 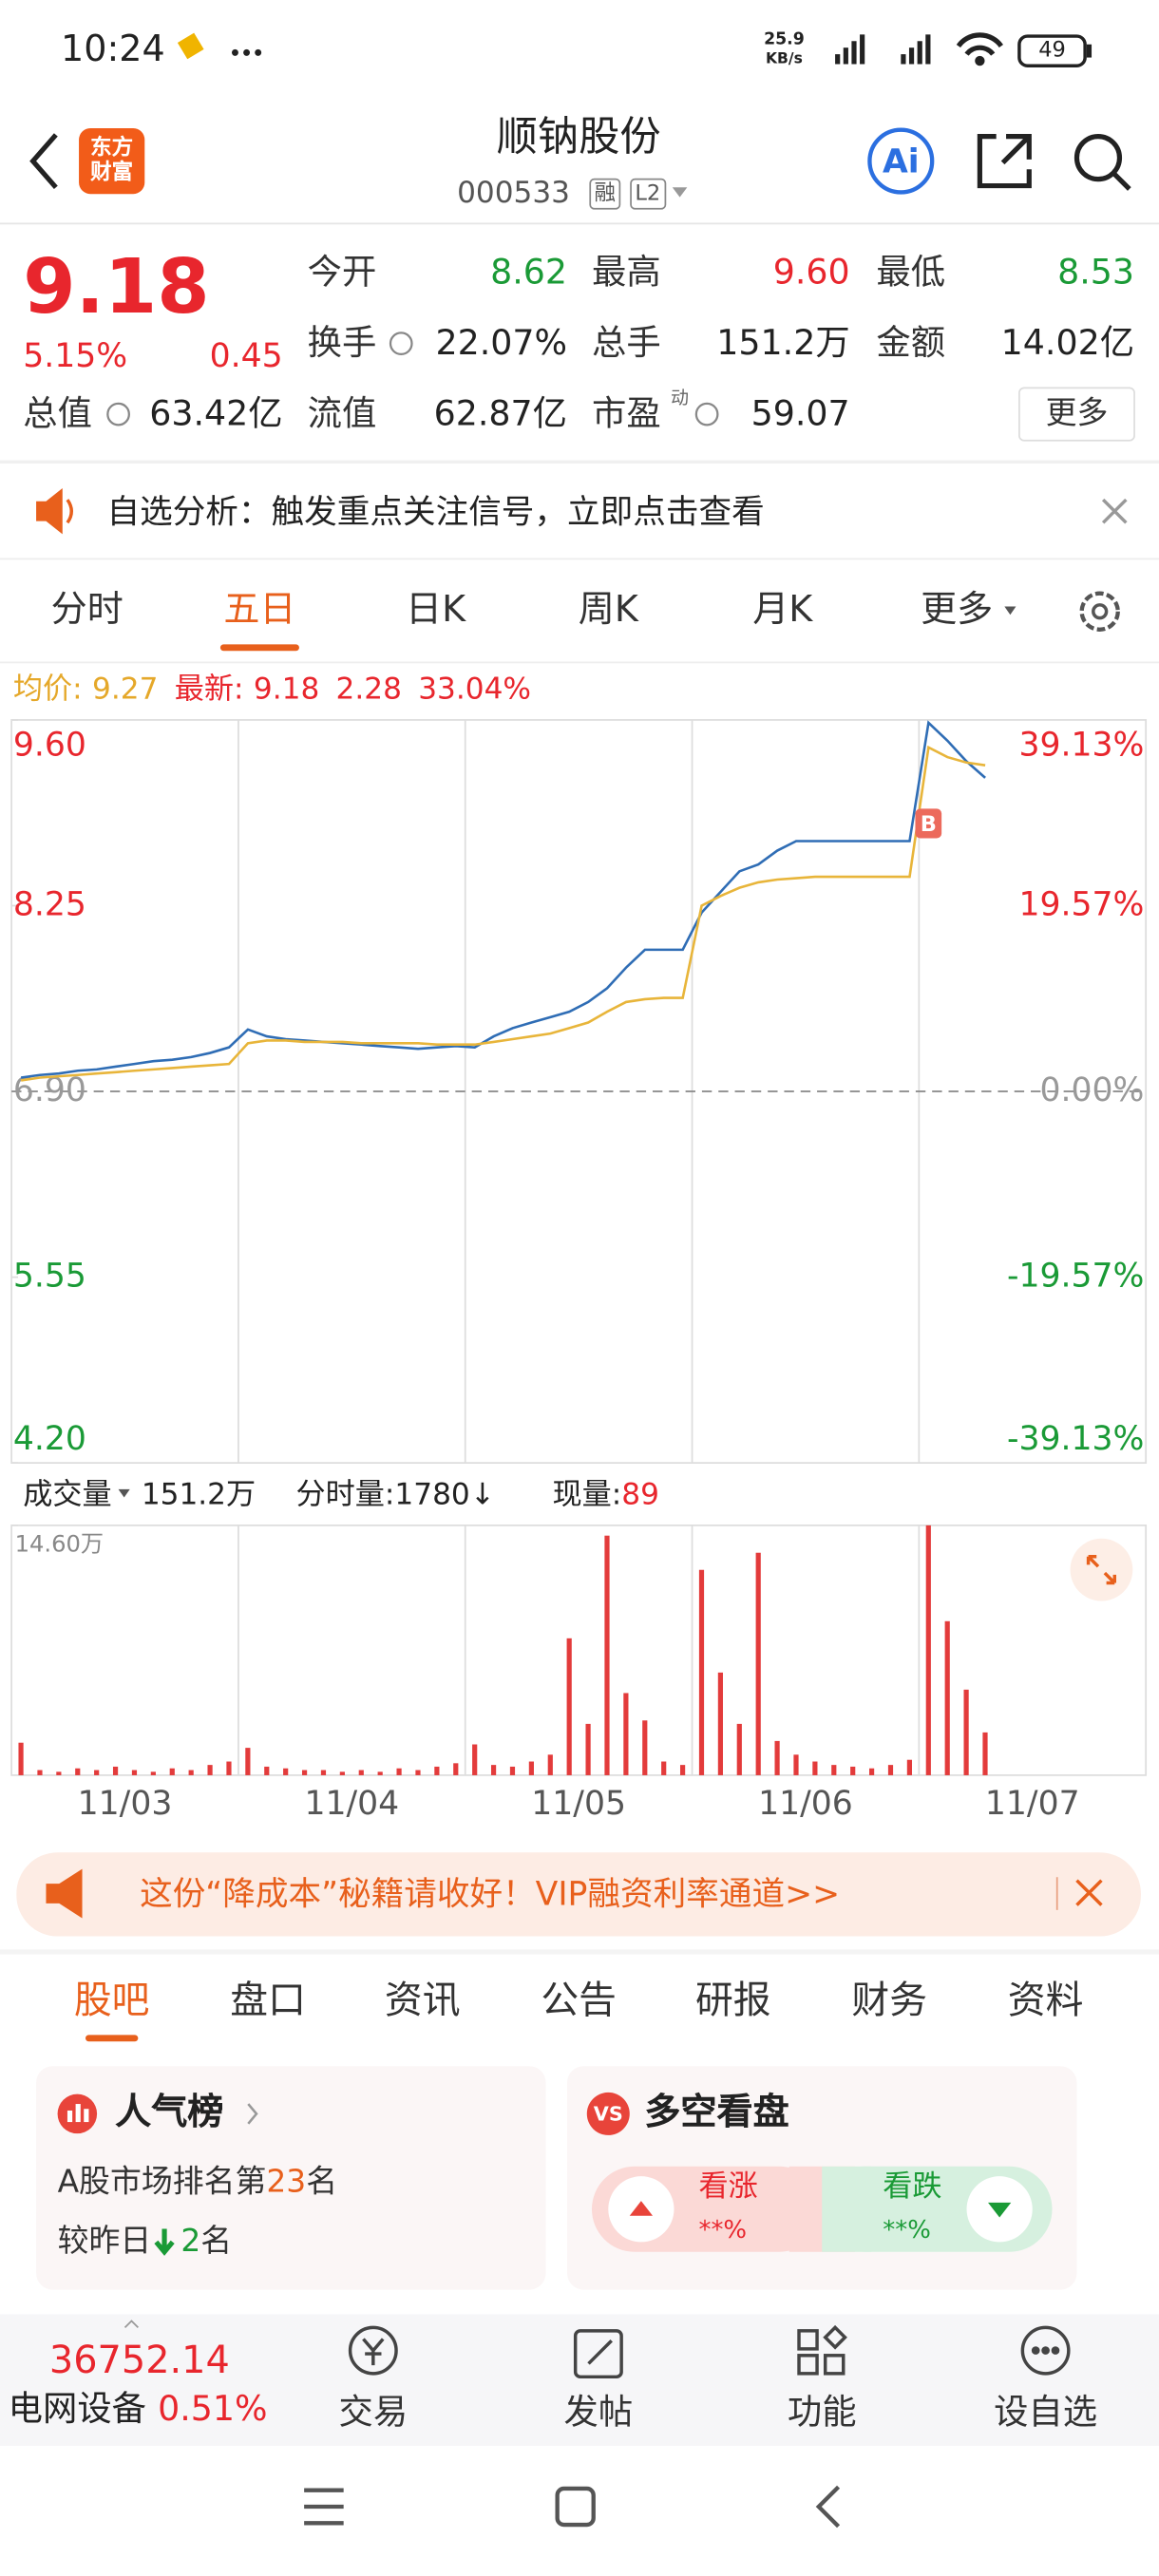 What do you see at coordinates (912, 2187) in the screenshot?
I see `bear-label: 看跌` at bounding box center [912, 2187].